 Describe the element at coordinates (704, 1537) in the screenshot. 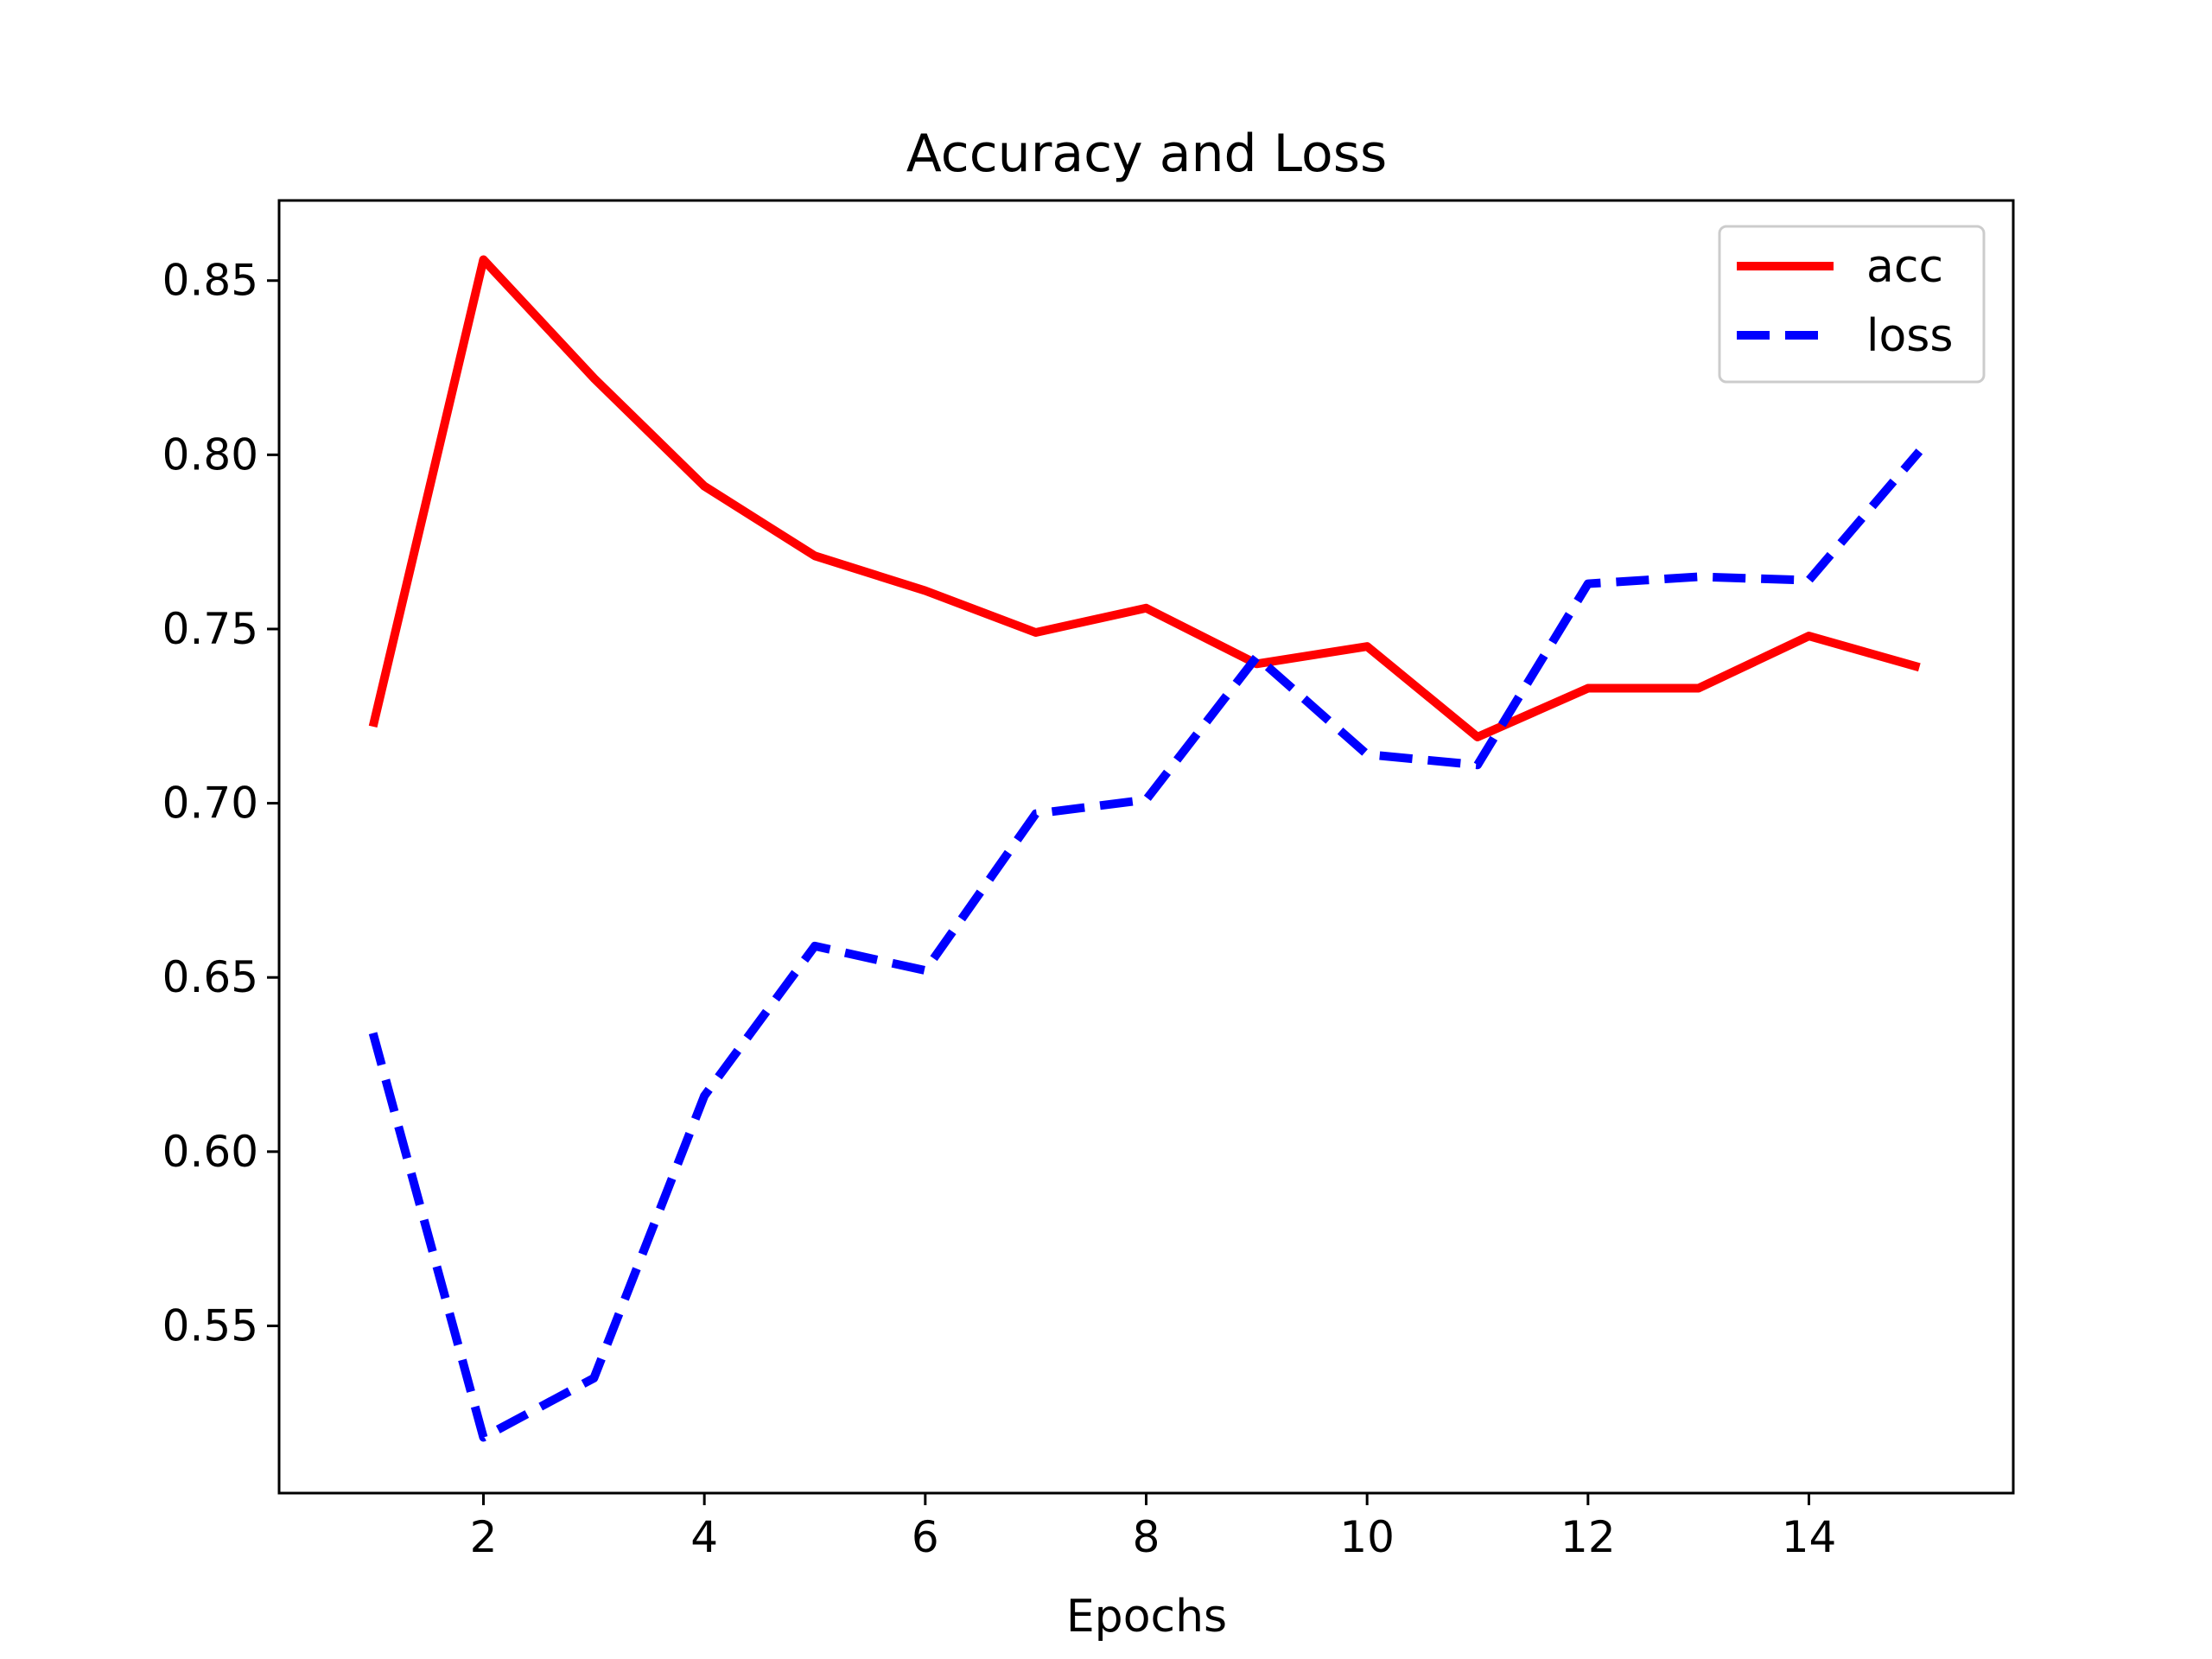

I see `x-tick-label: 4` at that location.